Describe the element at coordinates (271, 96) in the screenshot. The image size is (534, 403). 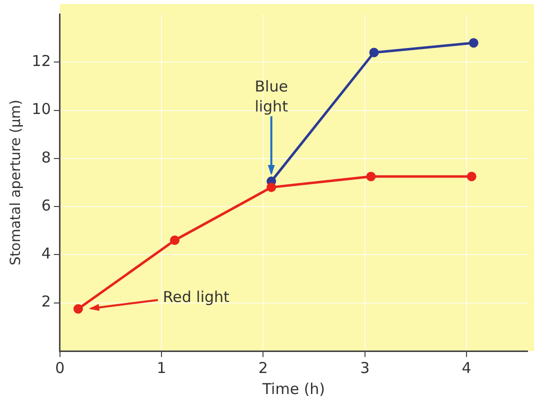
I see `annotation: Blue light` at that location.